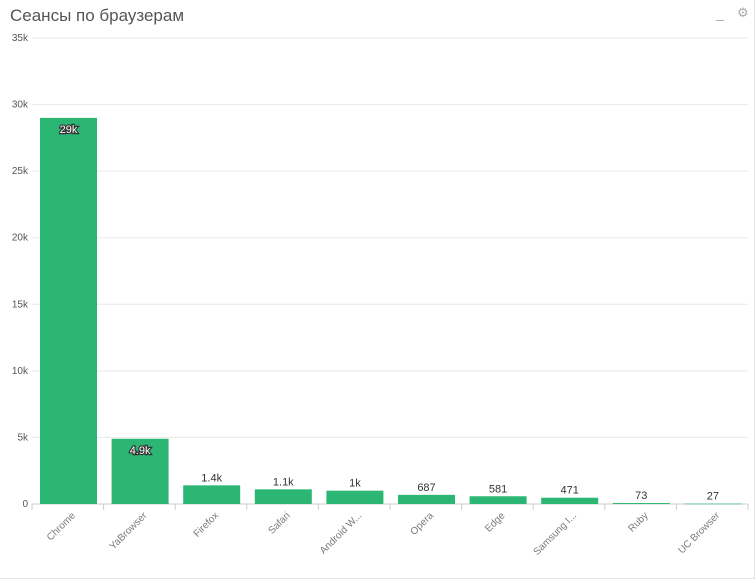 The image size is (756, 580). What do you see at coordinates (743, 12) in the screenshot?
I see `settings-gear-icon: ⚙` at bounding box center [743, 12].